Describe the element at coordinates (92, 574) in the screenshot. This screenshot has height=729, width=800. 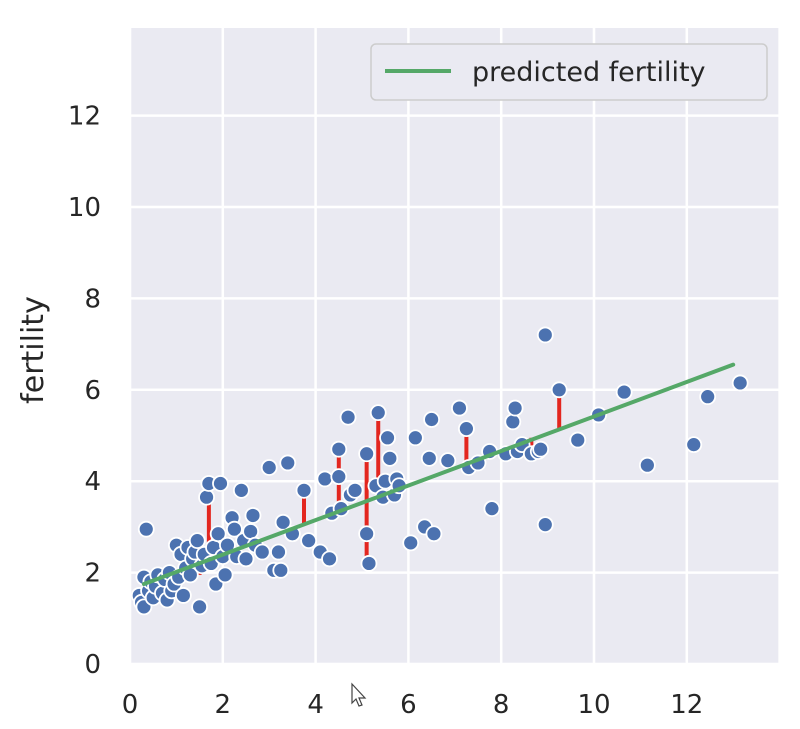
I see `y-tick-label: 2` at that location.